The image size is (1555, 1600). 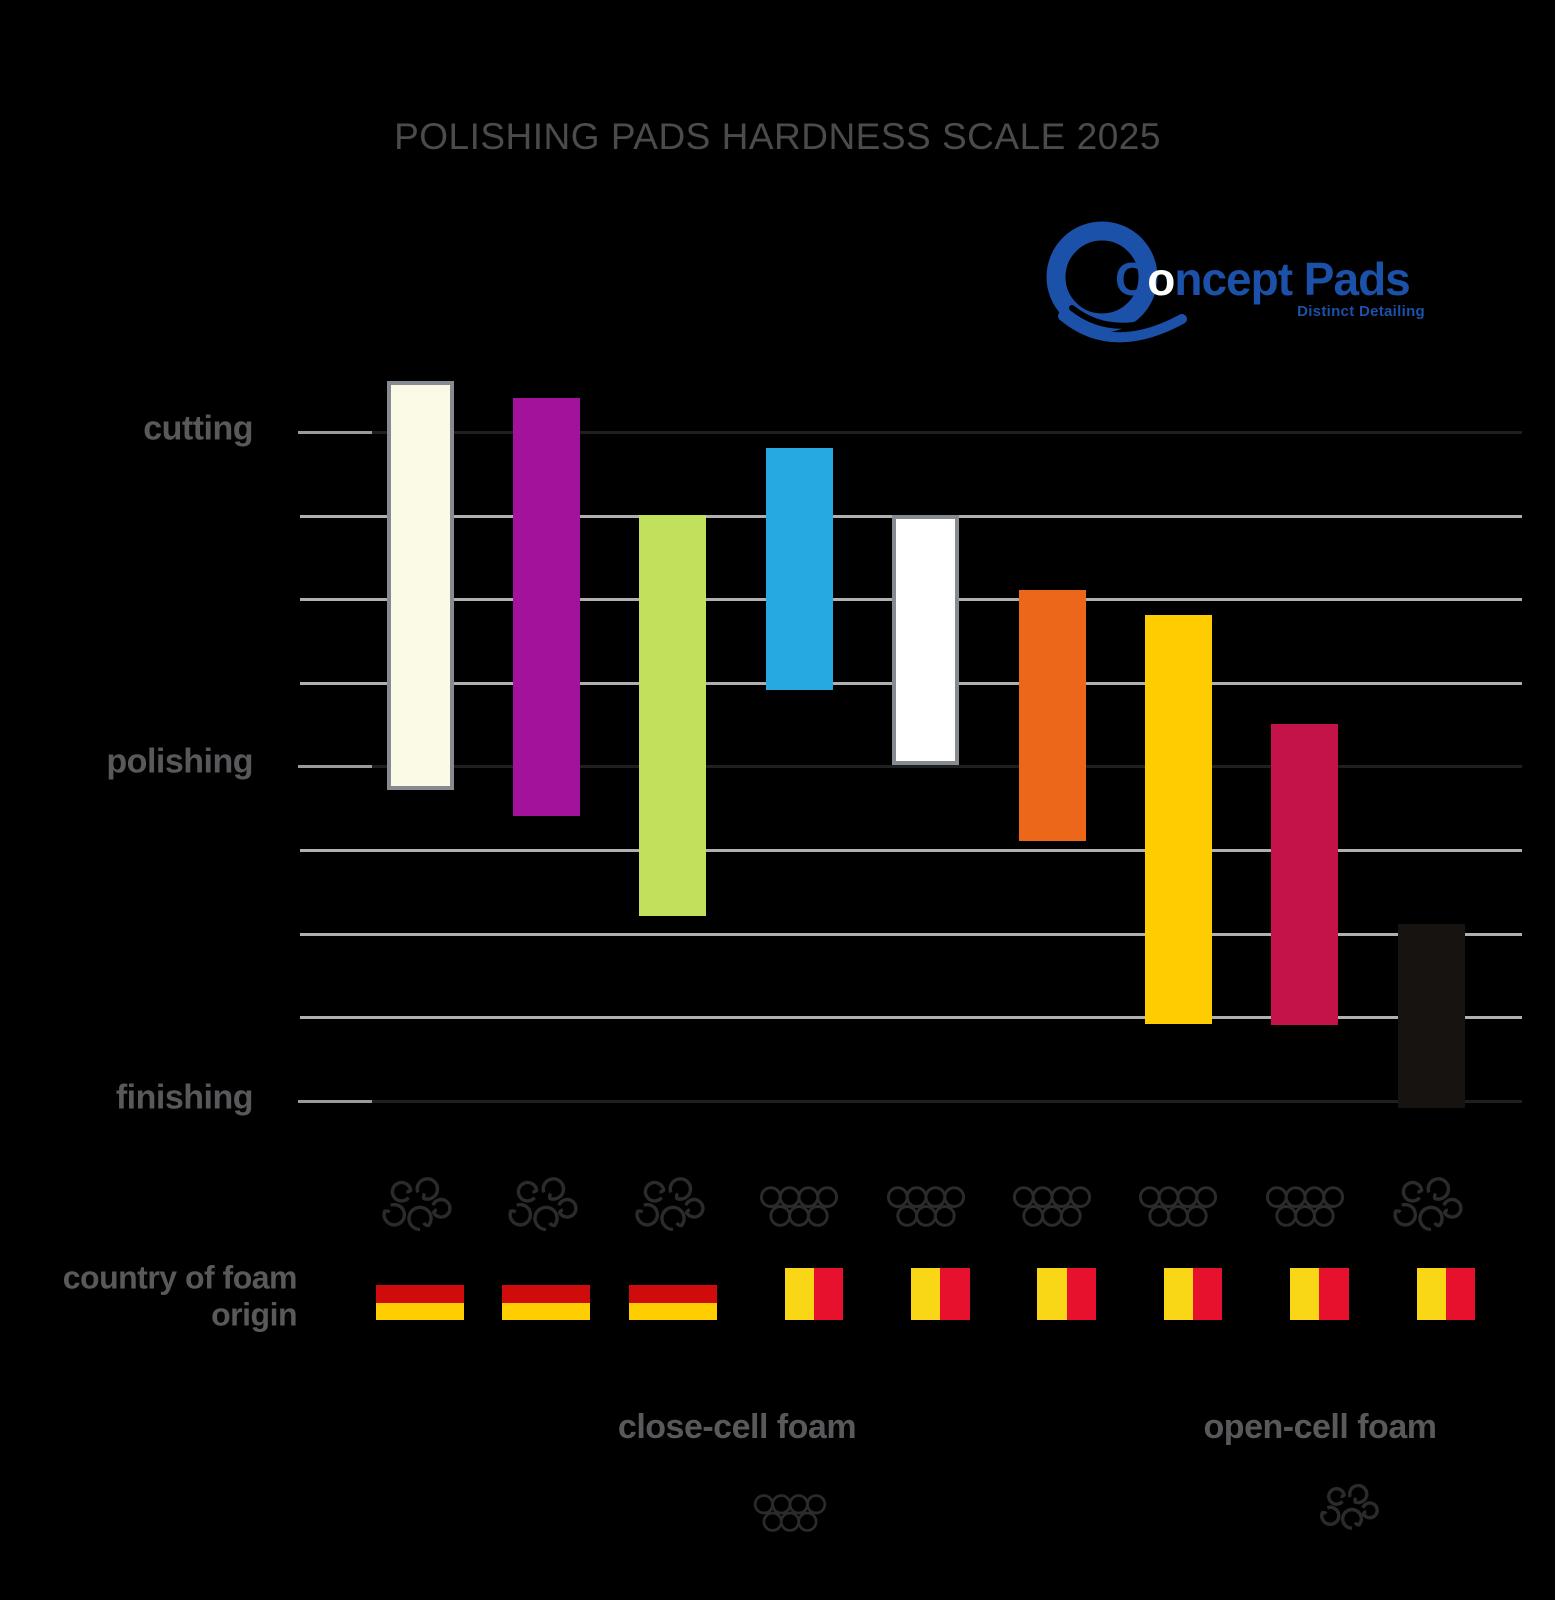 I want to click on legend-close-cell-label: close-cell foam, so click(x=737, y=1427).